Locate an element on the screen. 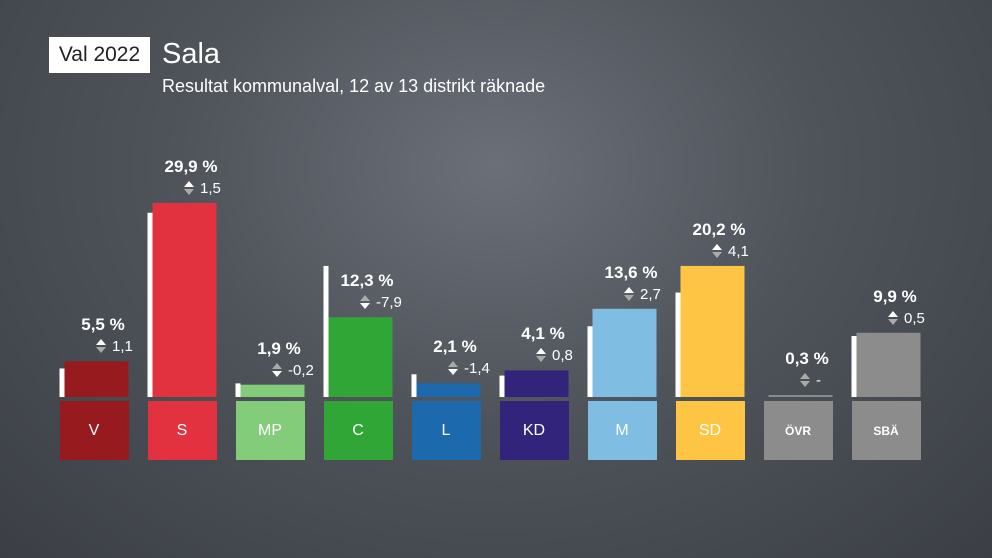 The width and height of the screenshot is (992, 558). value-label-kd: 4,1 % is located at coordinates (543, 334).